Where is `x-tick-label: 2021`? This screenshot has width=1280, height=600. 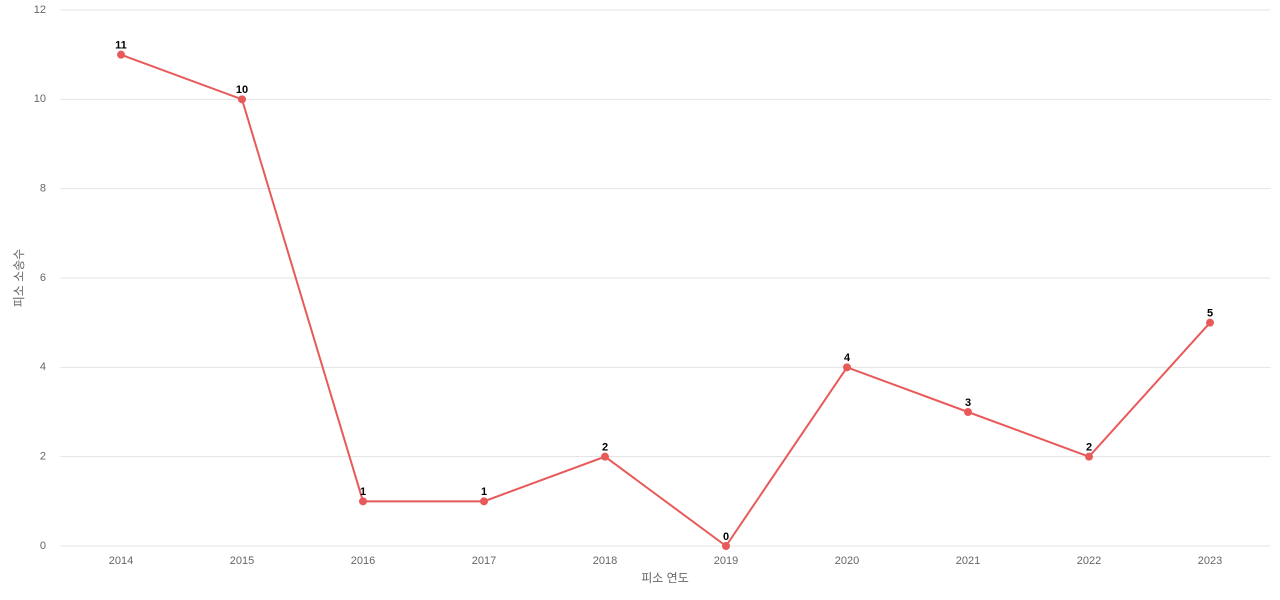 x-tick-label: 2021 is located at coordinates (968, 561).